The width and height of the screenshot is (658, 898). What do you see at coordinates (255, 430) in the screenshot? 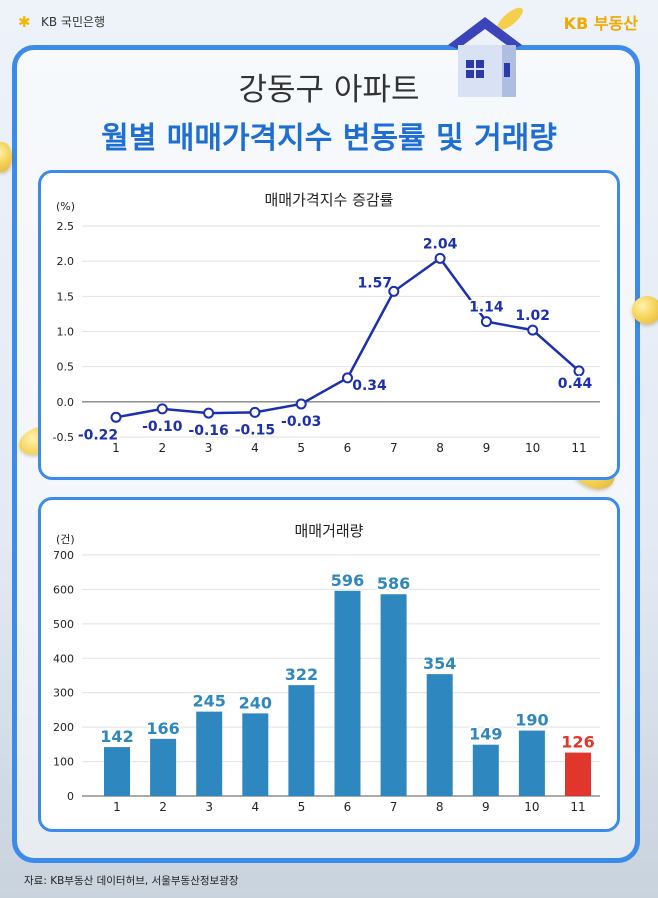
I see `data-label: -0.15` at bounding box center [255, 430].